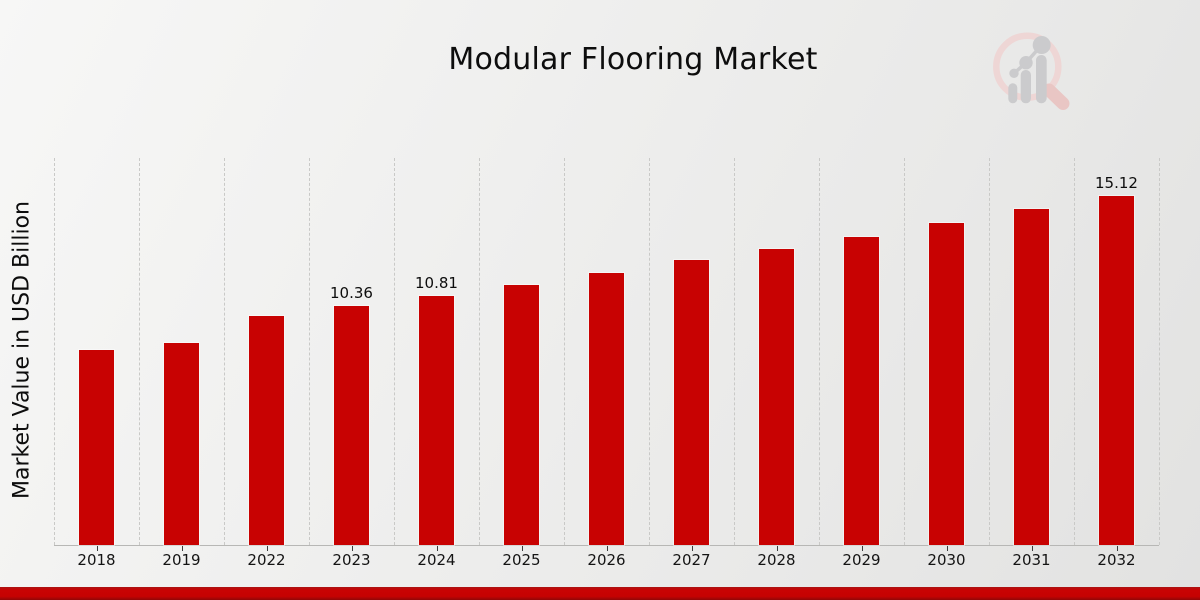 Image resolution: width=1200 pixels, height=600 pixels. What do you see at coordinates (181, 444) in the screenshot?
I see `bar-2019` at bounding box center [181, 444].